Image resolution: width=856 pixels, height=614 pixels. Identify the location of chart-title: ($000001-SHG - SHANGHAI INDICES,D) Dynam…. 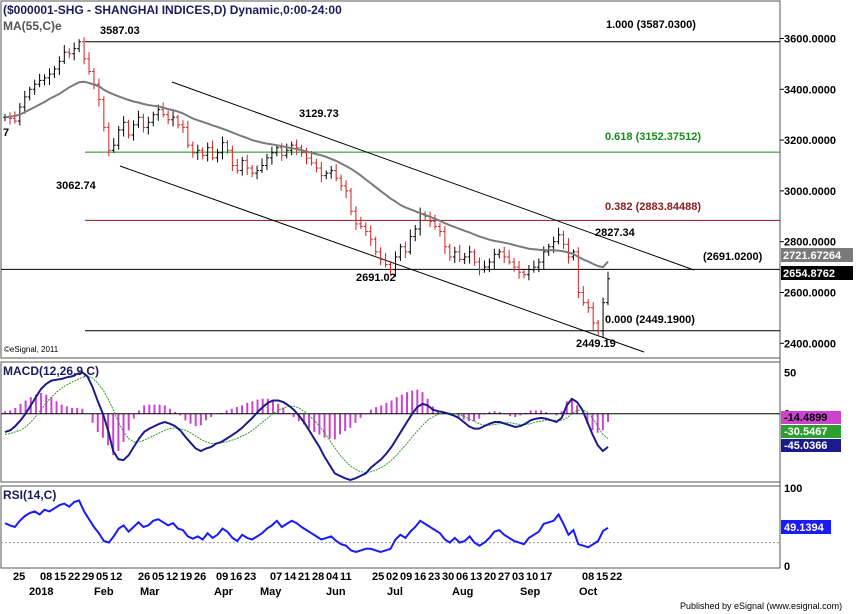
(172, 10).